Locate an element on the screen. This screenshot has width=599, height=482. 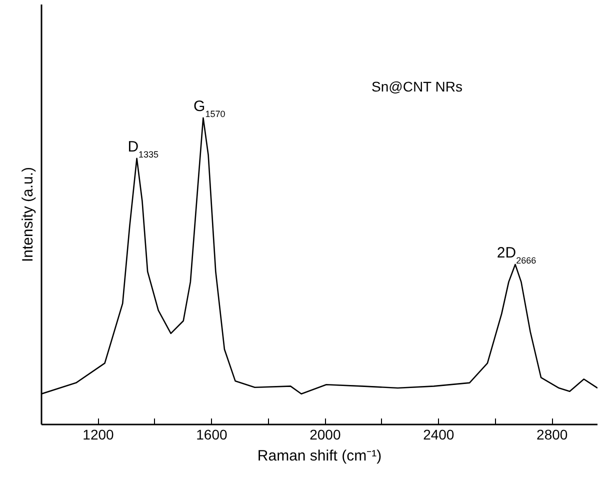
x-tick-label: 2800 is located at coordinates (552, 434).